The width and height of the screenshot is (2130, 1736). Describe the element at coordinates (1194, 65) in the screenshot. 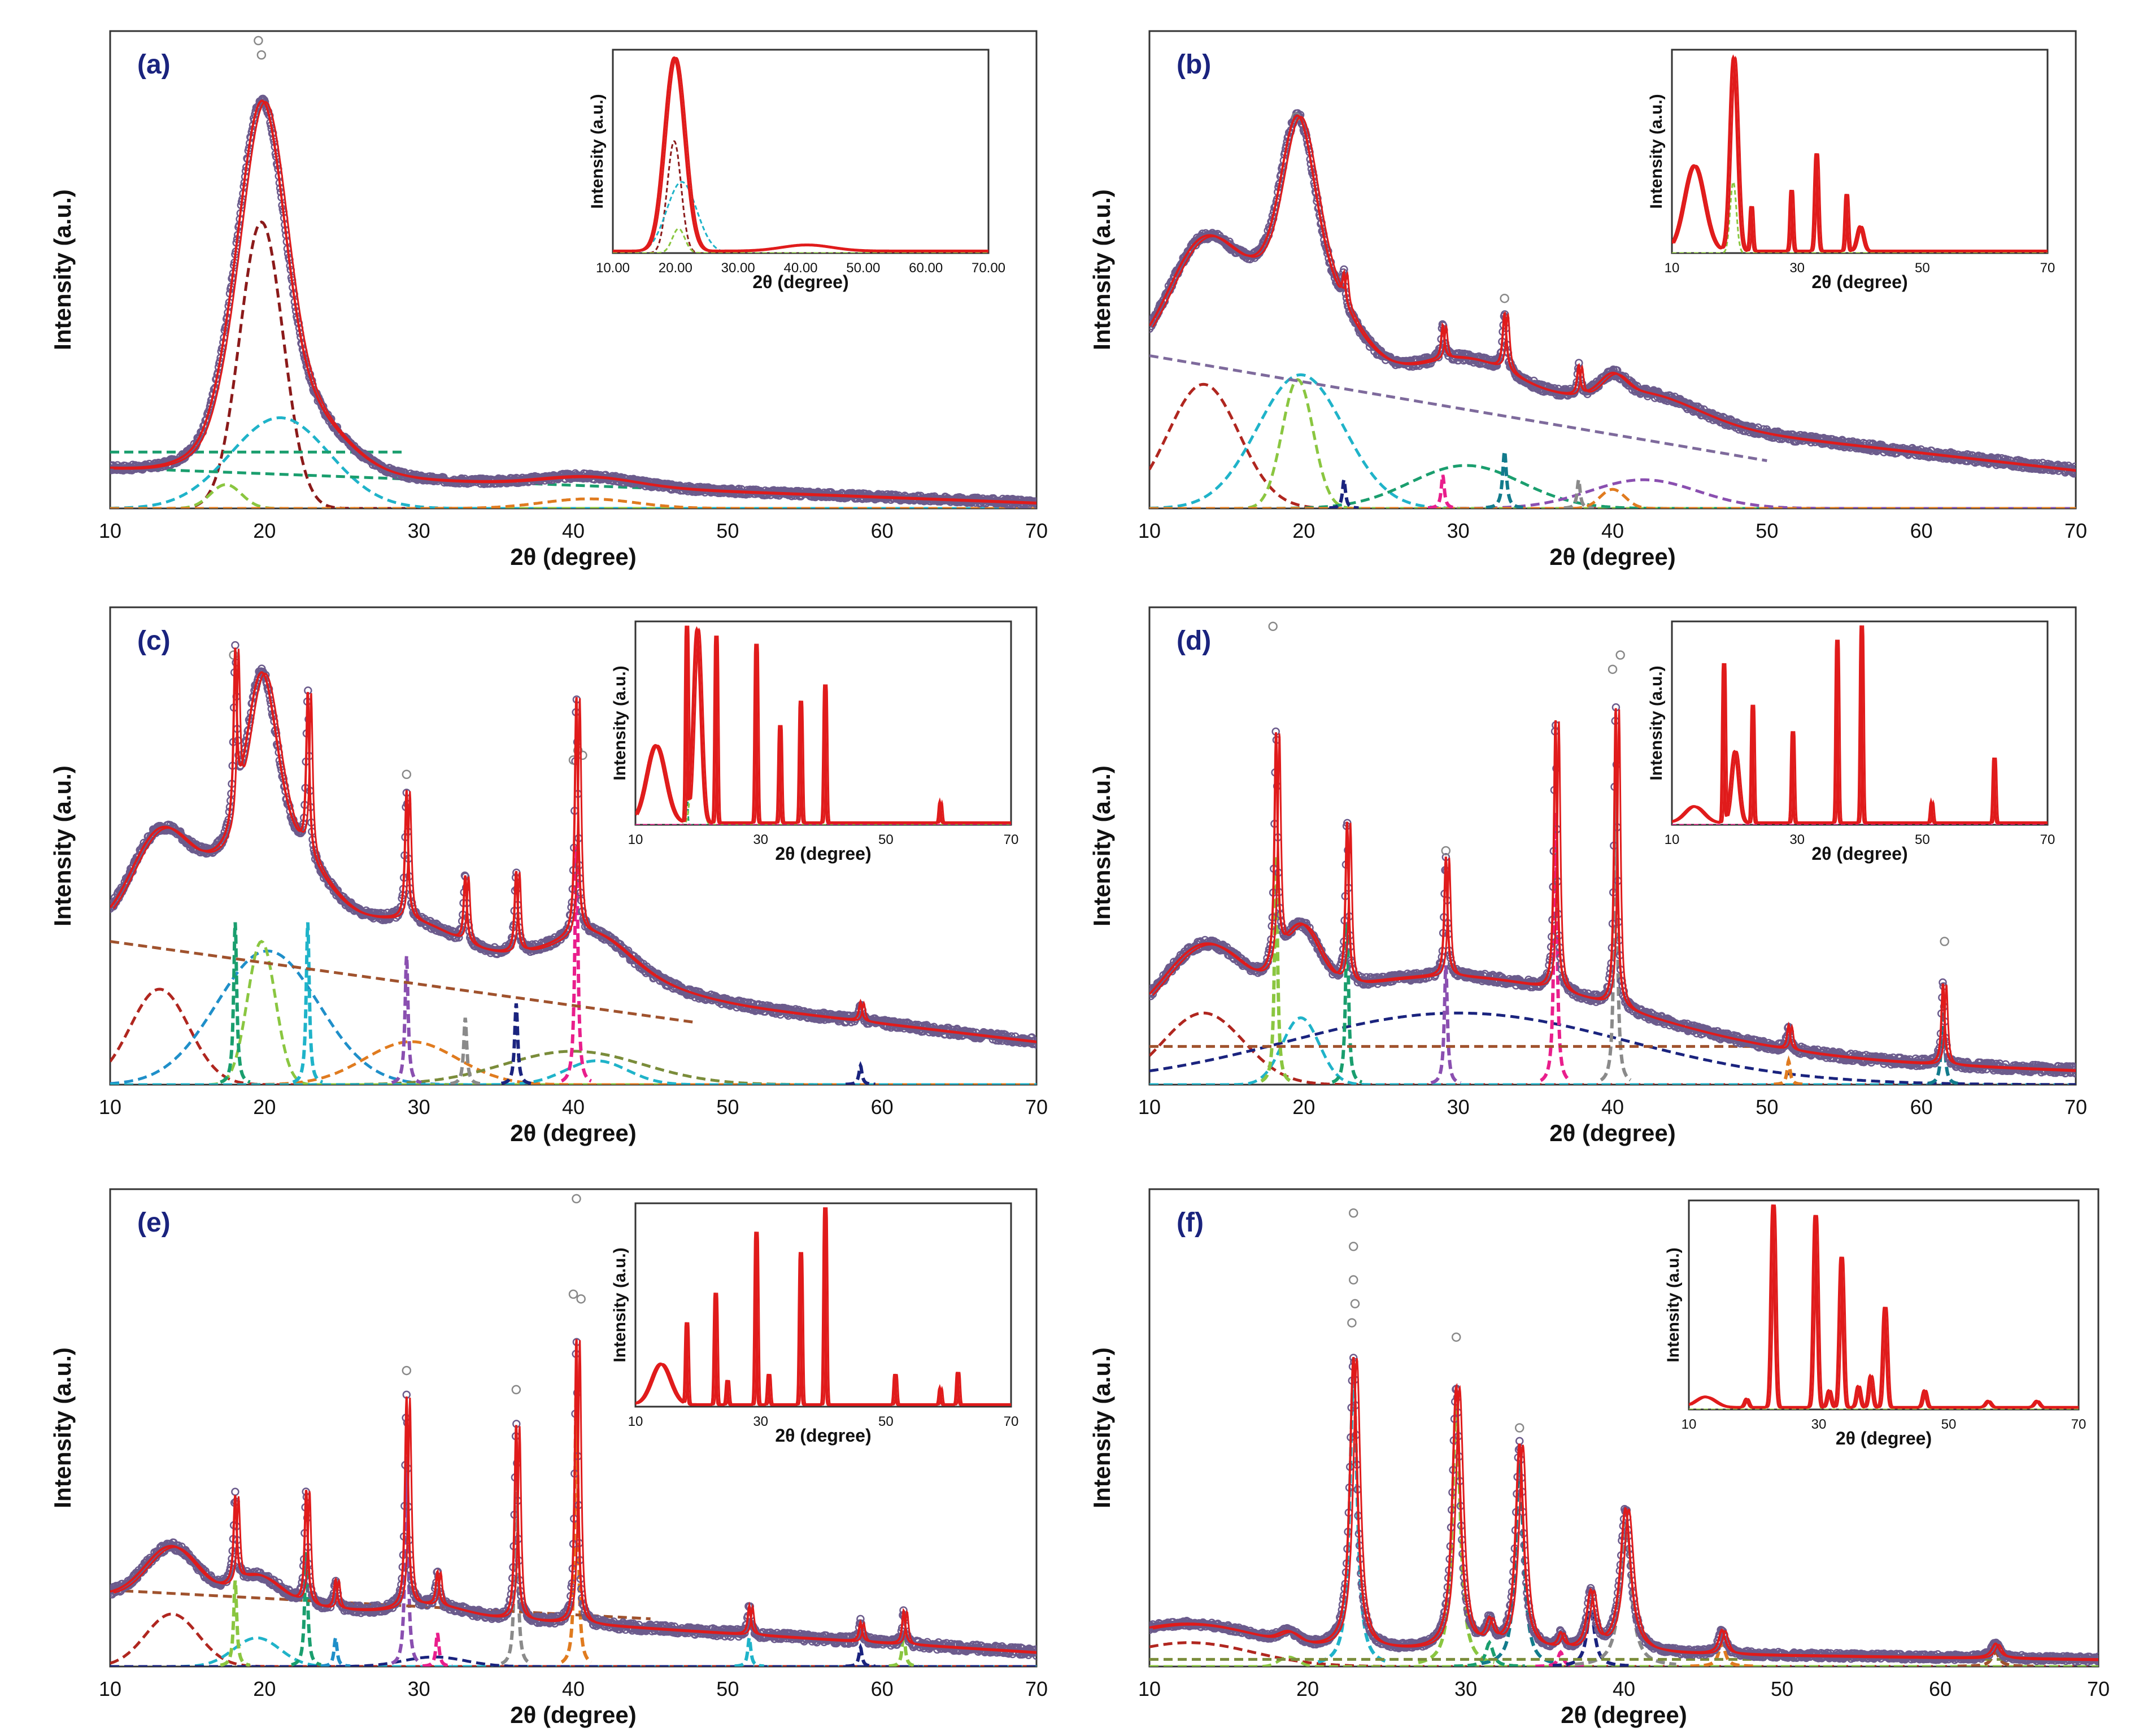

I see `panel-label: (b)` at that location.